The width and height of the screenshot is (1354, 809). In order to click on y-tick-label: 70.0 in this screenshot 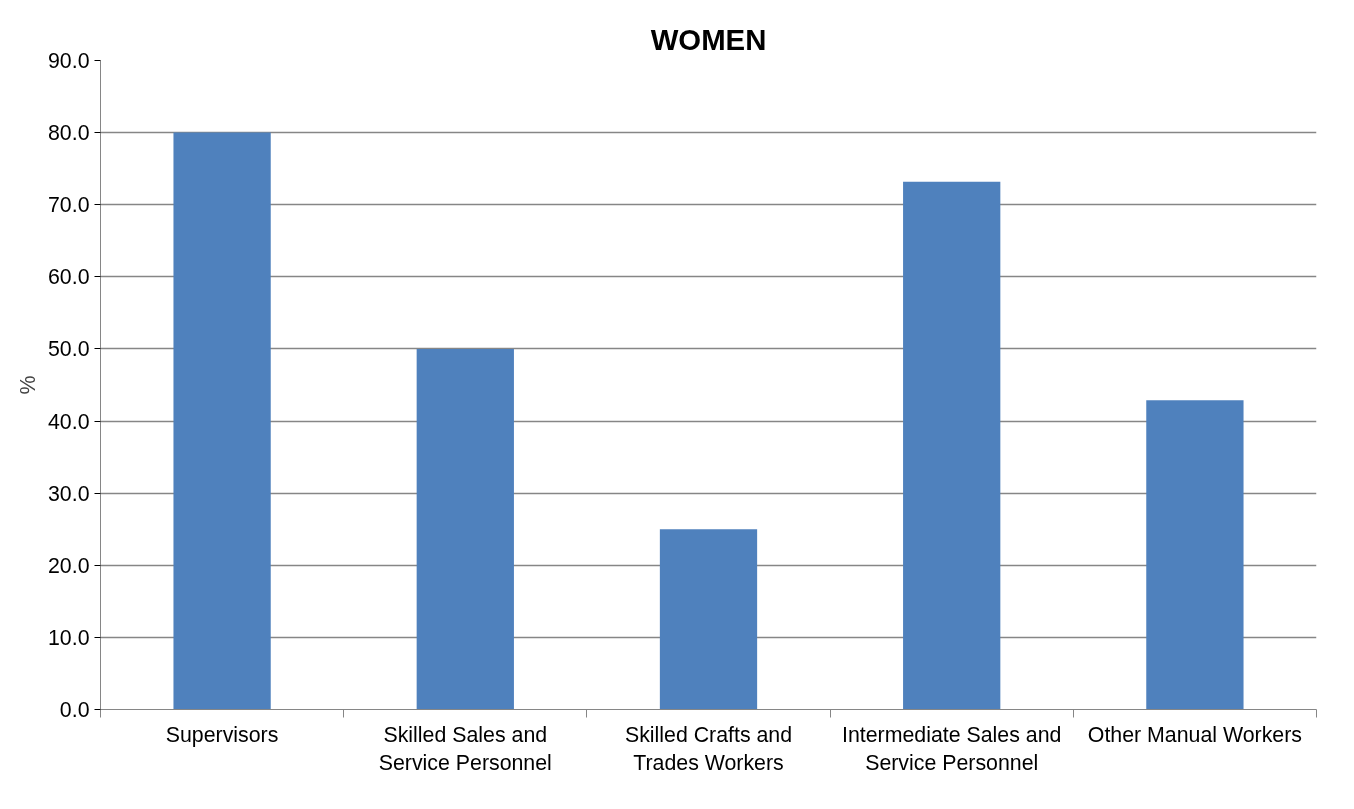, I will do `click(68, 205)`.